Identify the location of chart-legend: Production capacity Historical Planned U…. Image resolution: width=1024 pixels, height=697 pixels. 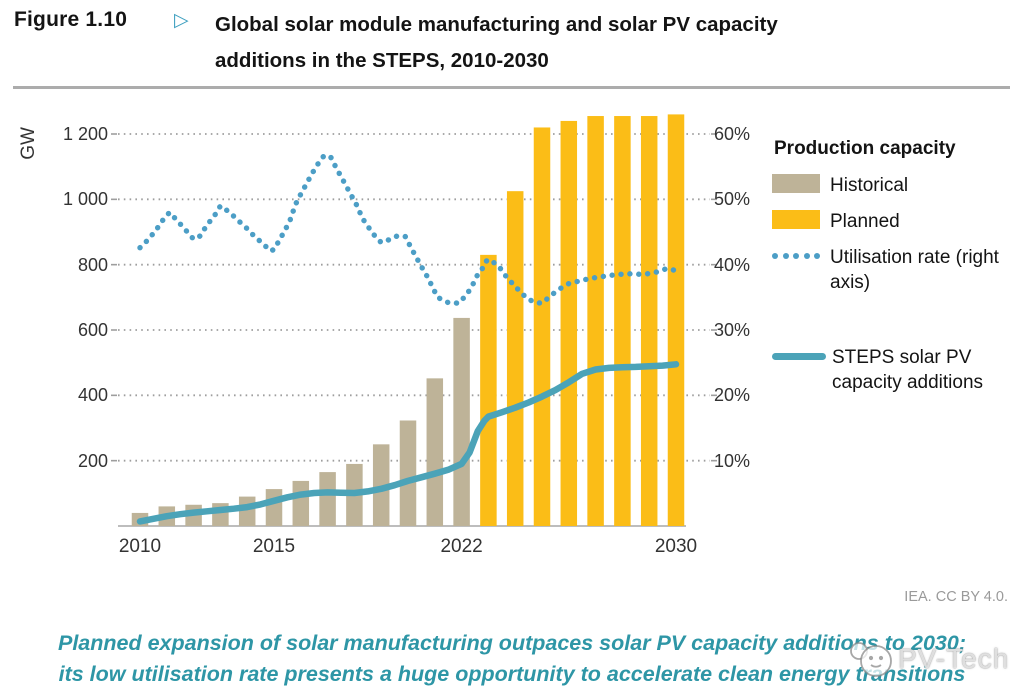
(896, 272).